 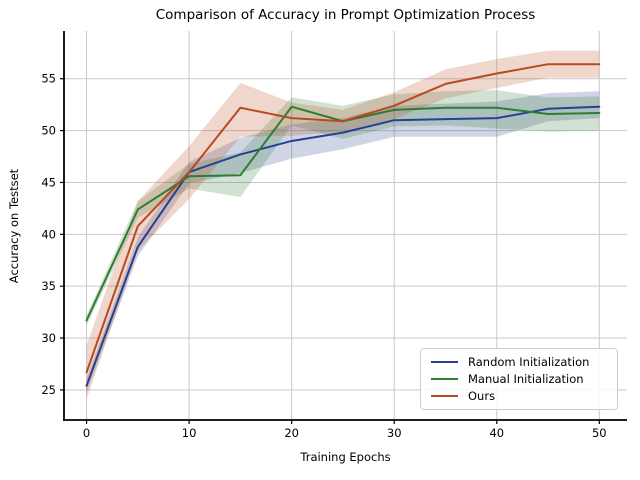 What do you see at coordinates (444, 362) in the screenshot?
I see `legend-swatch-random` at bounding box center [444, 362].